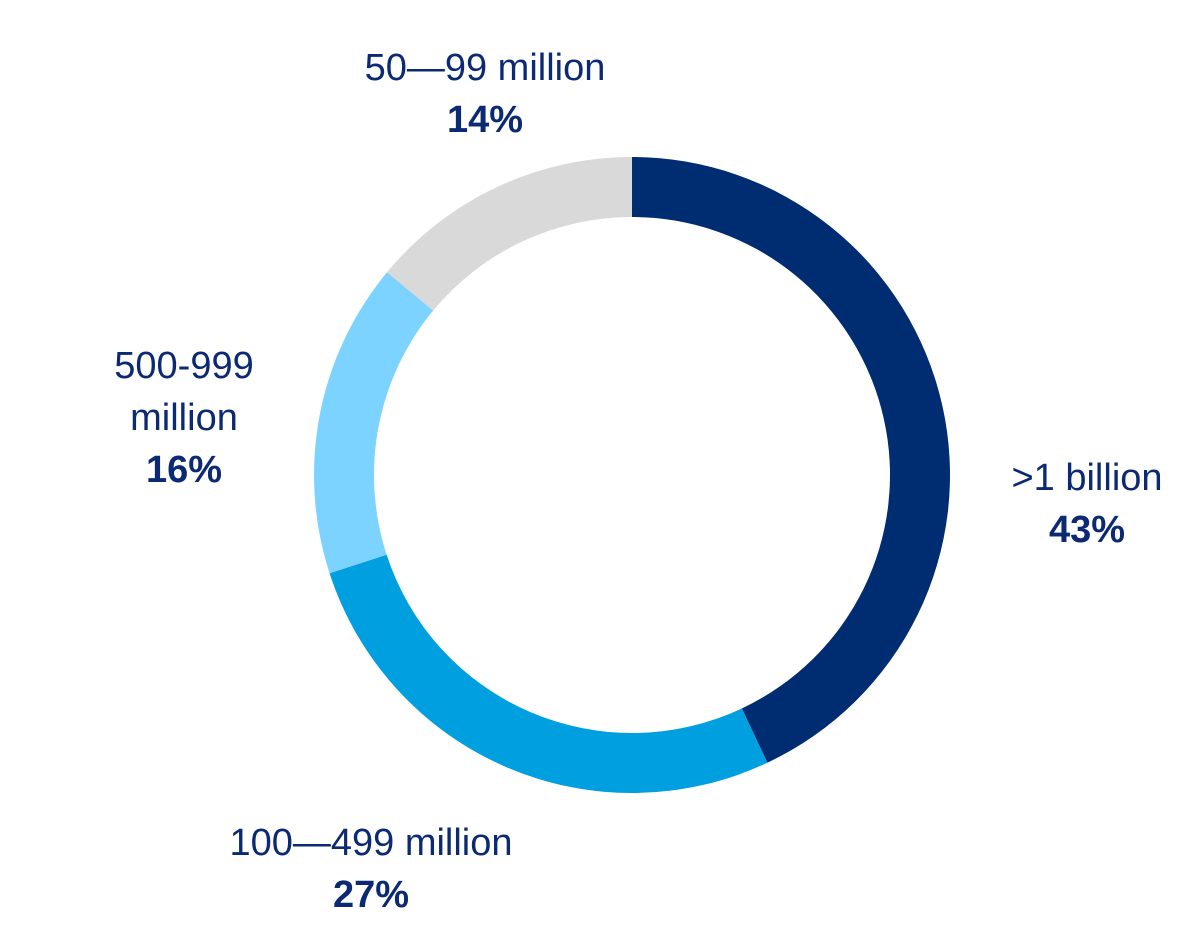 The height and width of the screenshot is (940, 1200). Describe the element at coordinates (370, 869) in the screenshot. I see `slice-label-2: 100—499 million 27%` at that location.